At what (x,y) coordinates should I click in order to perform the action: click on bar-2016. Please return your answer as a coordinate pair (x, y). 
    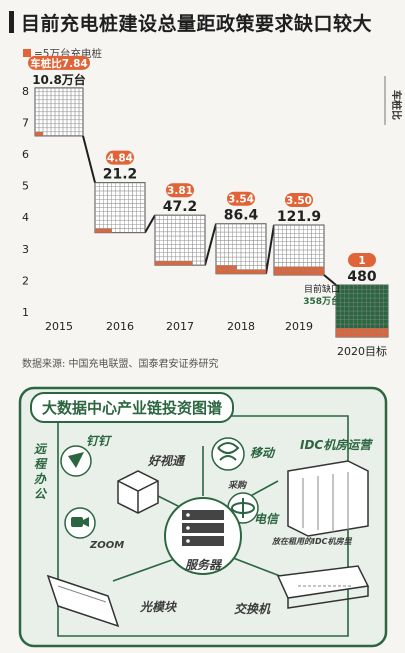
    Looking at the image, I should click on (120, 208).